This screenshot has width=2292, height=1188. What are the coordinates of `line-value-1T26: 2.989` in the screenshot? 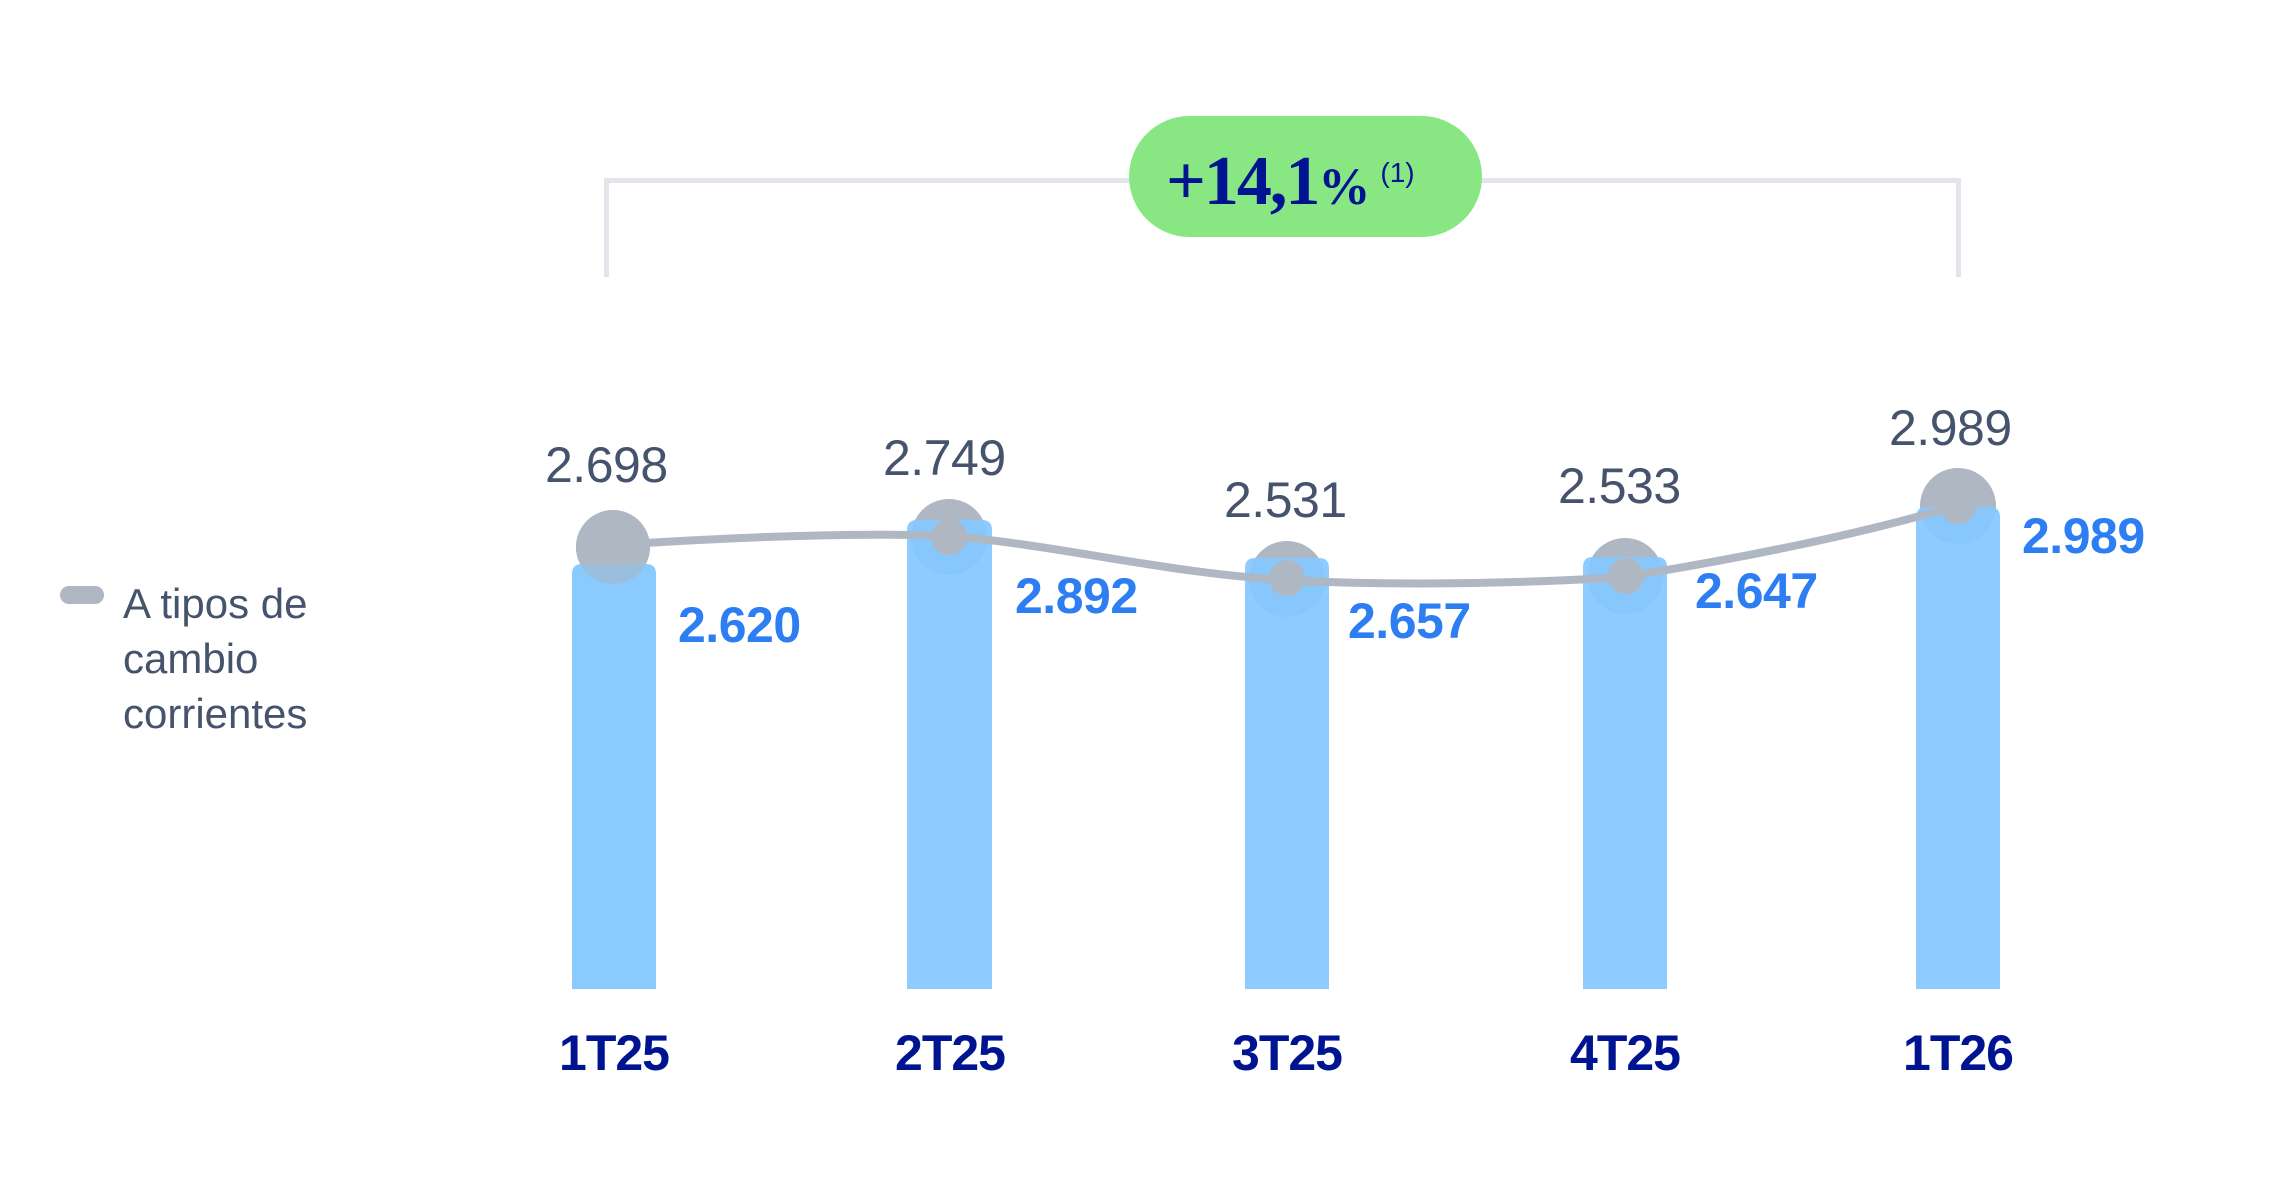 It's located at (1950, 428).